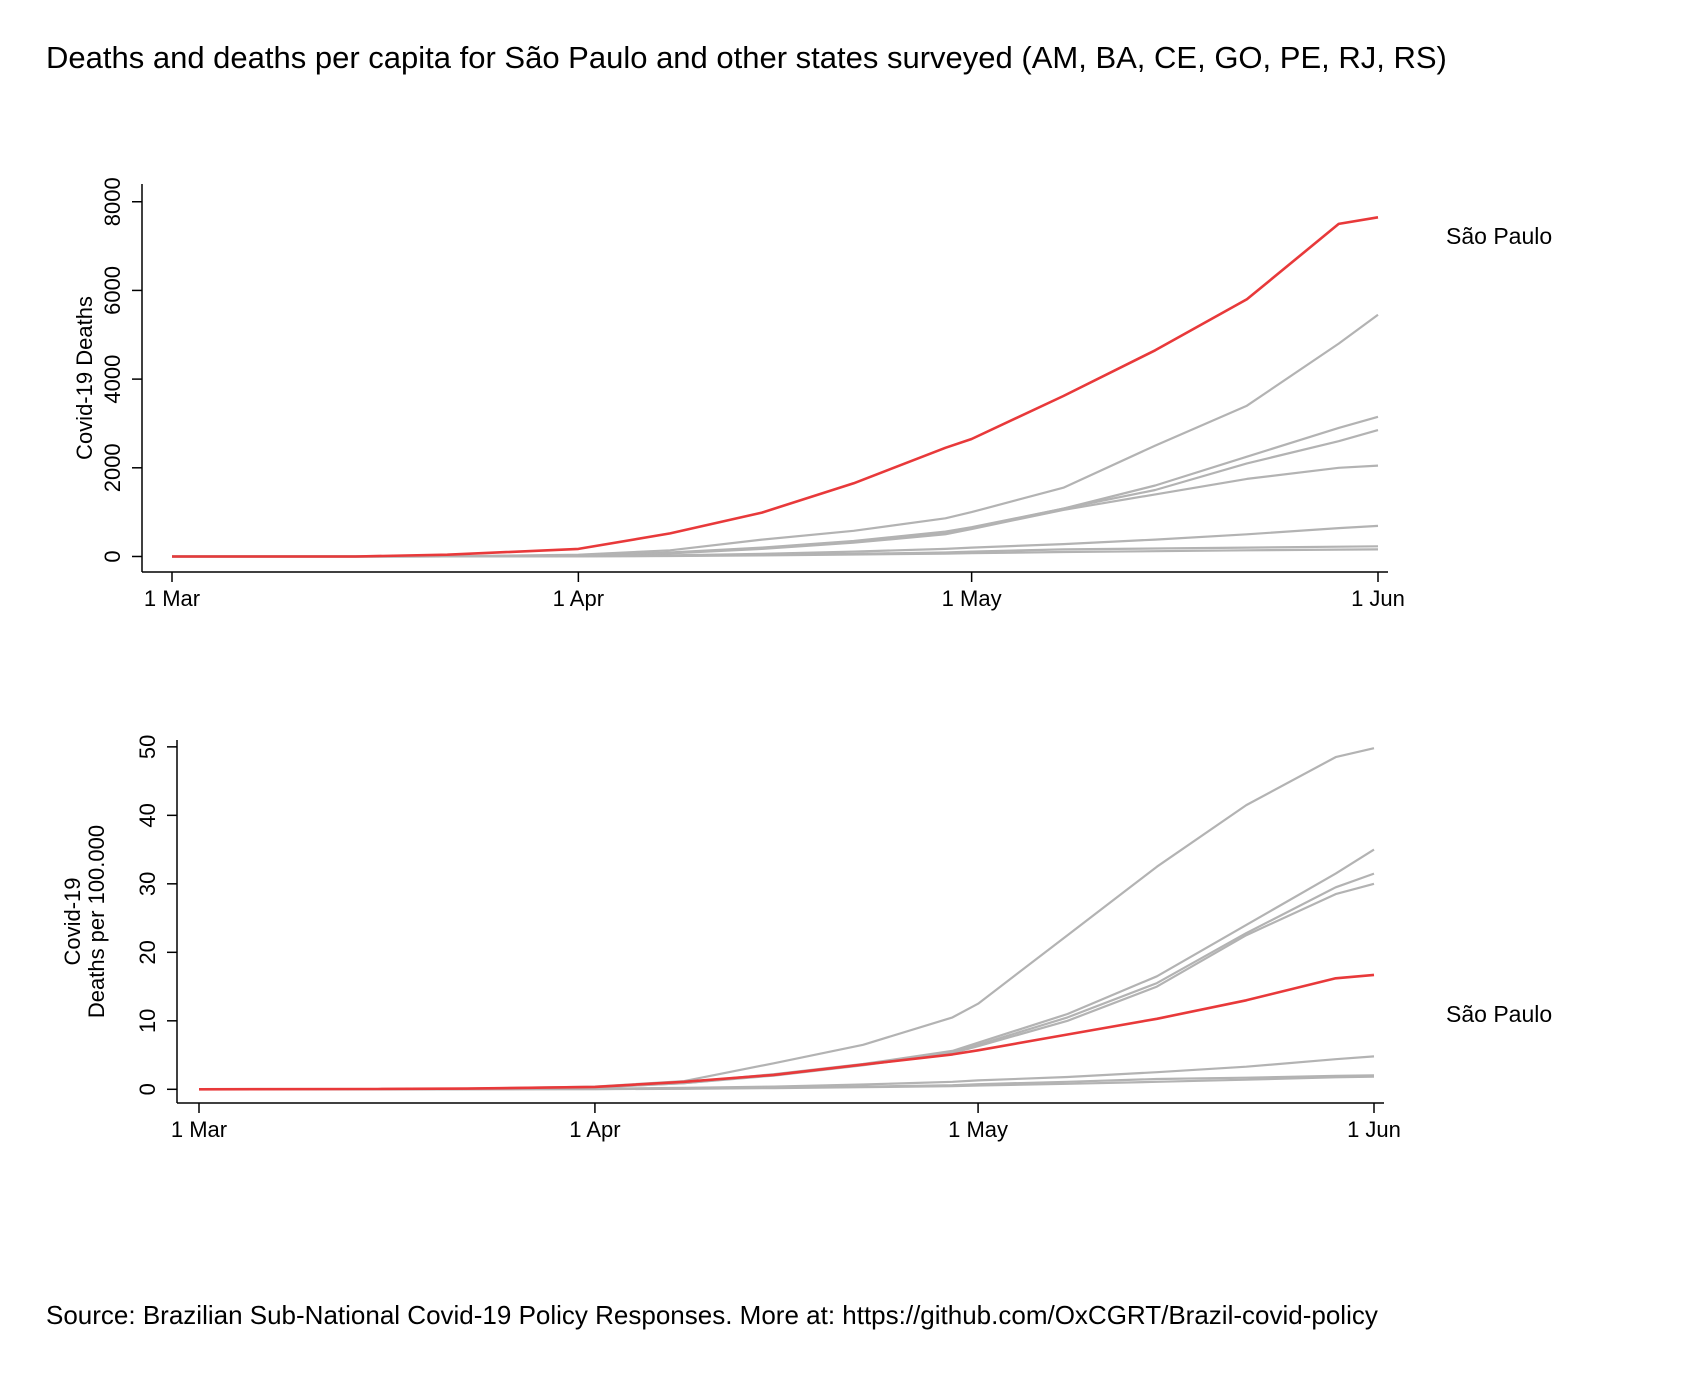 The height and width of the screenshot is (1376, 1698). I want to click on y-tick-label: 30, so click(147, 884).